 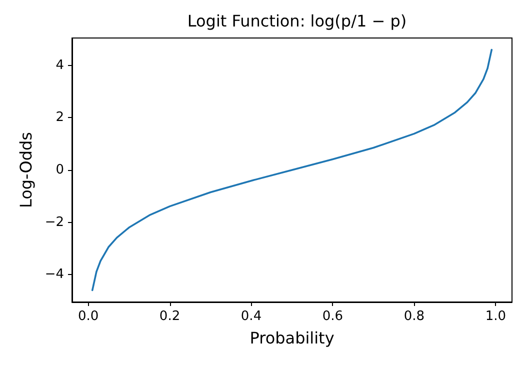 What do you see at coordinates (54, 222) in the screenshot?
I see `y-tick-label: −2` at bounding box center [54, 222].